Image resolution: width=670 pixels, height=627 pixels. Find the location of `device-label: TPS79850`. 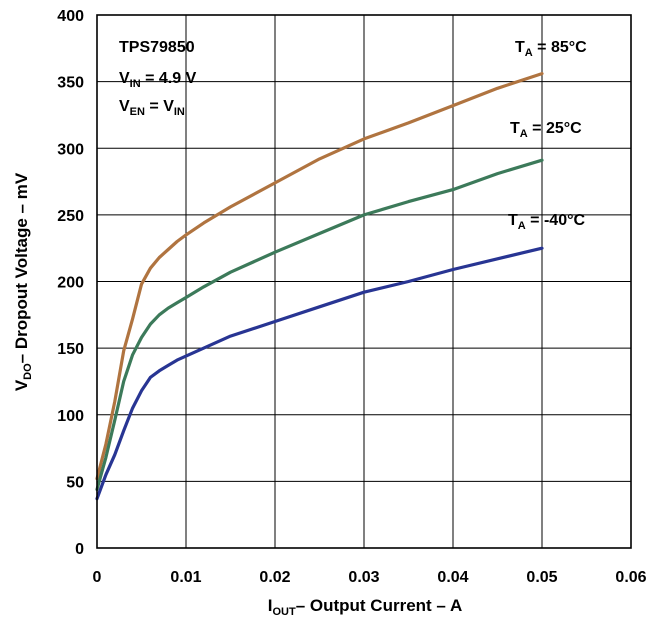

device-label: TPS79850 is located at coordinates (157, 47).